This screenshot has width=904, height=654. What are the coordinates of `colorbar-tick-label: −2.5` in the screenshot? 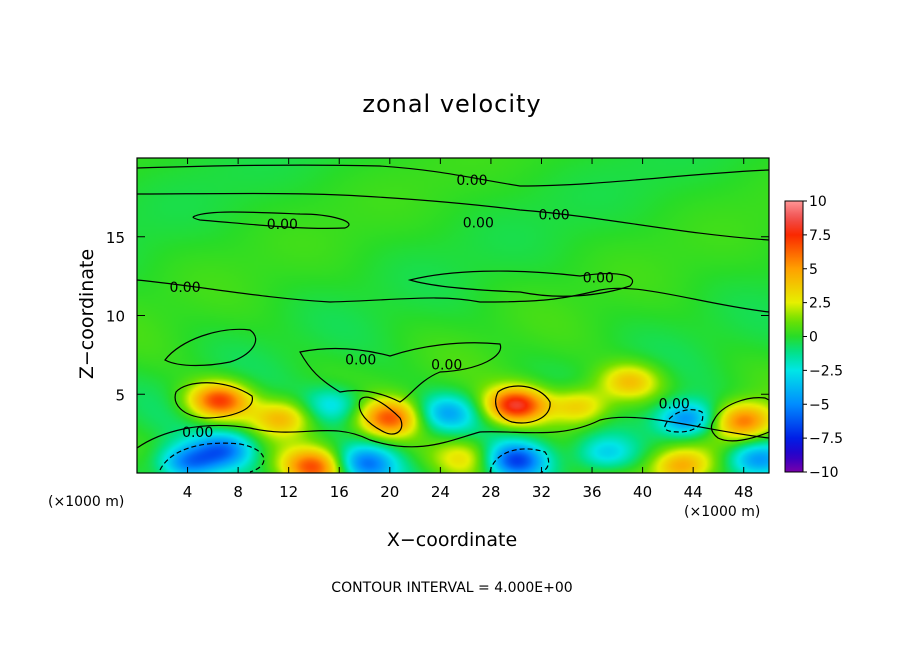 It's located at (826, 371).